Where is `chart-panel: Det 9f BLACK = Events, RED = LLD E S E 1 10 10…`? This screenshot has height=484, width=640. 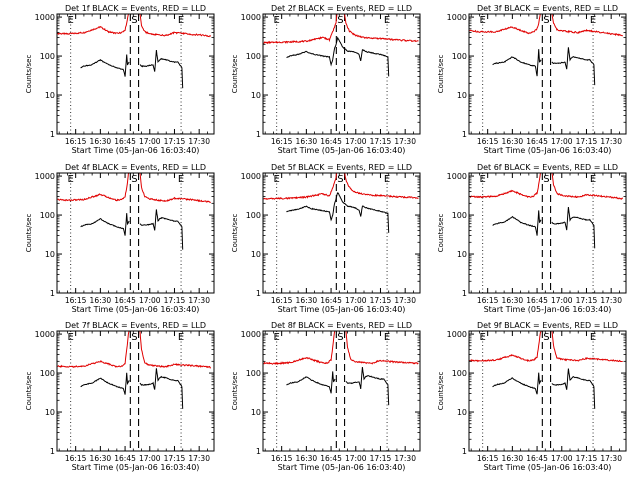 chart-panel: Det 9f BLACK = Events, RED = LLD E S E 1 10 10… is located at coordinates (532, 396).